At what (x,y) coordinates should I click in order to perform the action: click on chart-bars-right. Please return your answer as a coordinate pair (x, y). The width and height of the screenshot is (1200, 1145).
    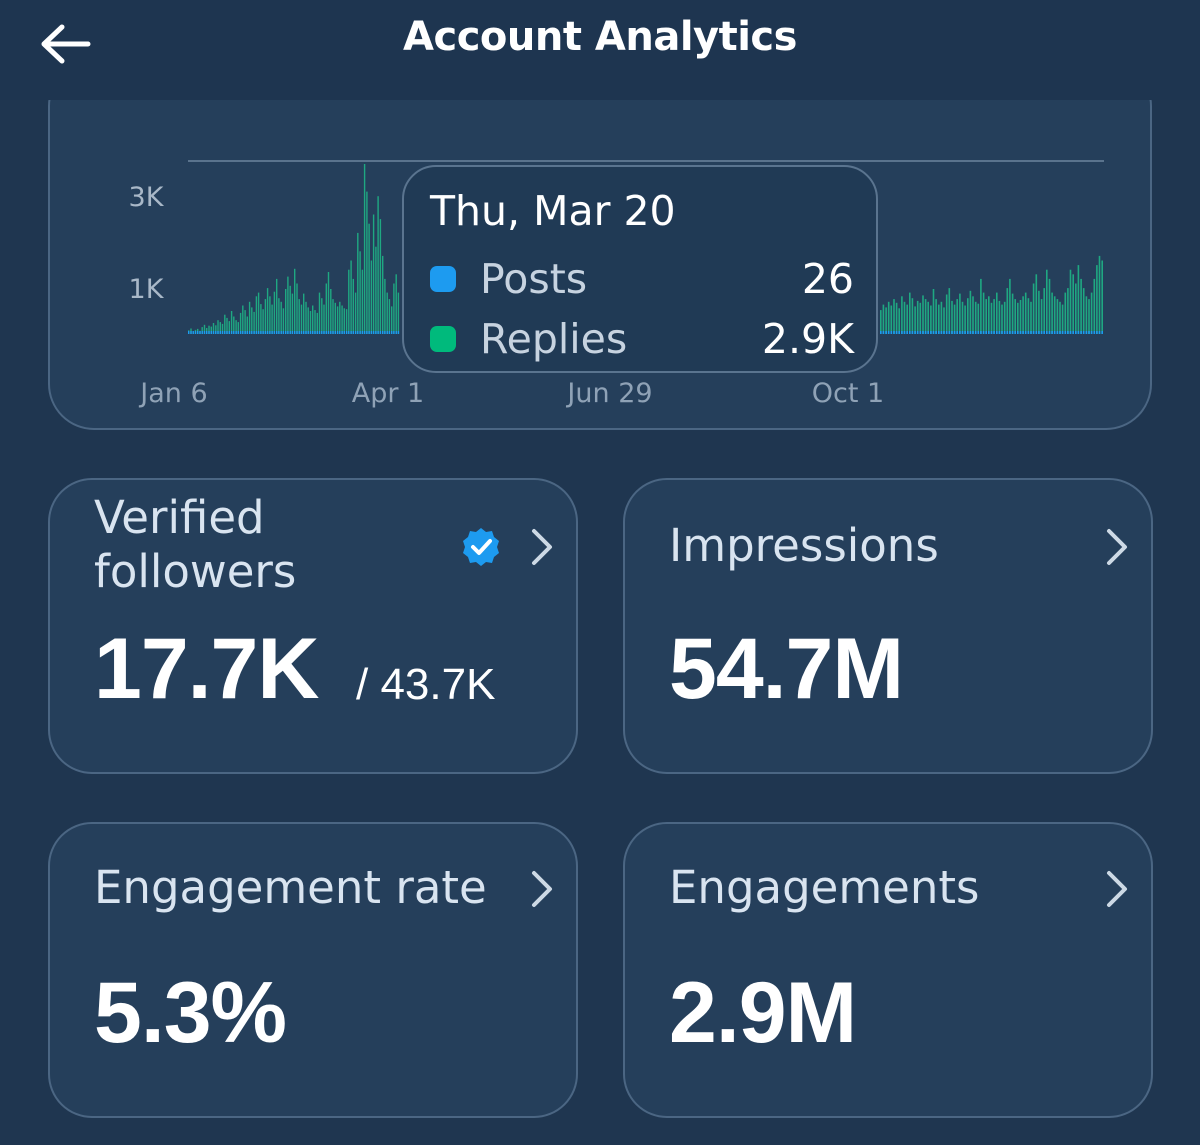
    Looking at the image, I should click on (991, 294).